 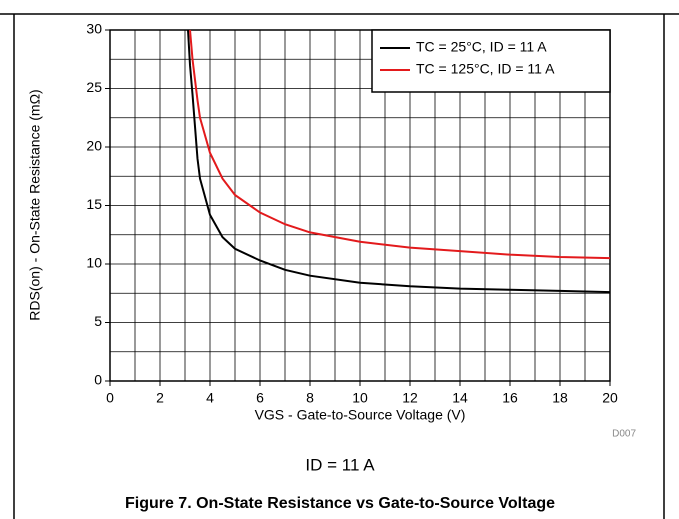 I want to click on y-tick-label: 15, so click(x=94, y=204).